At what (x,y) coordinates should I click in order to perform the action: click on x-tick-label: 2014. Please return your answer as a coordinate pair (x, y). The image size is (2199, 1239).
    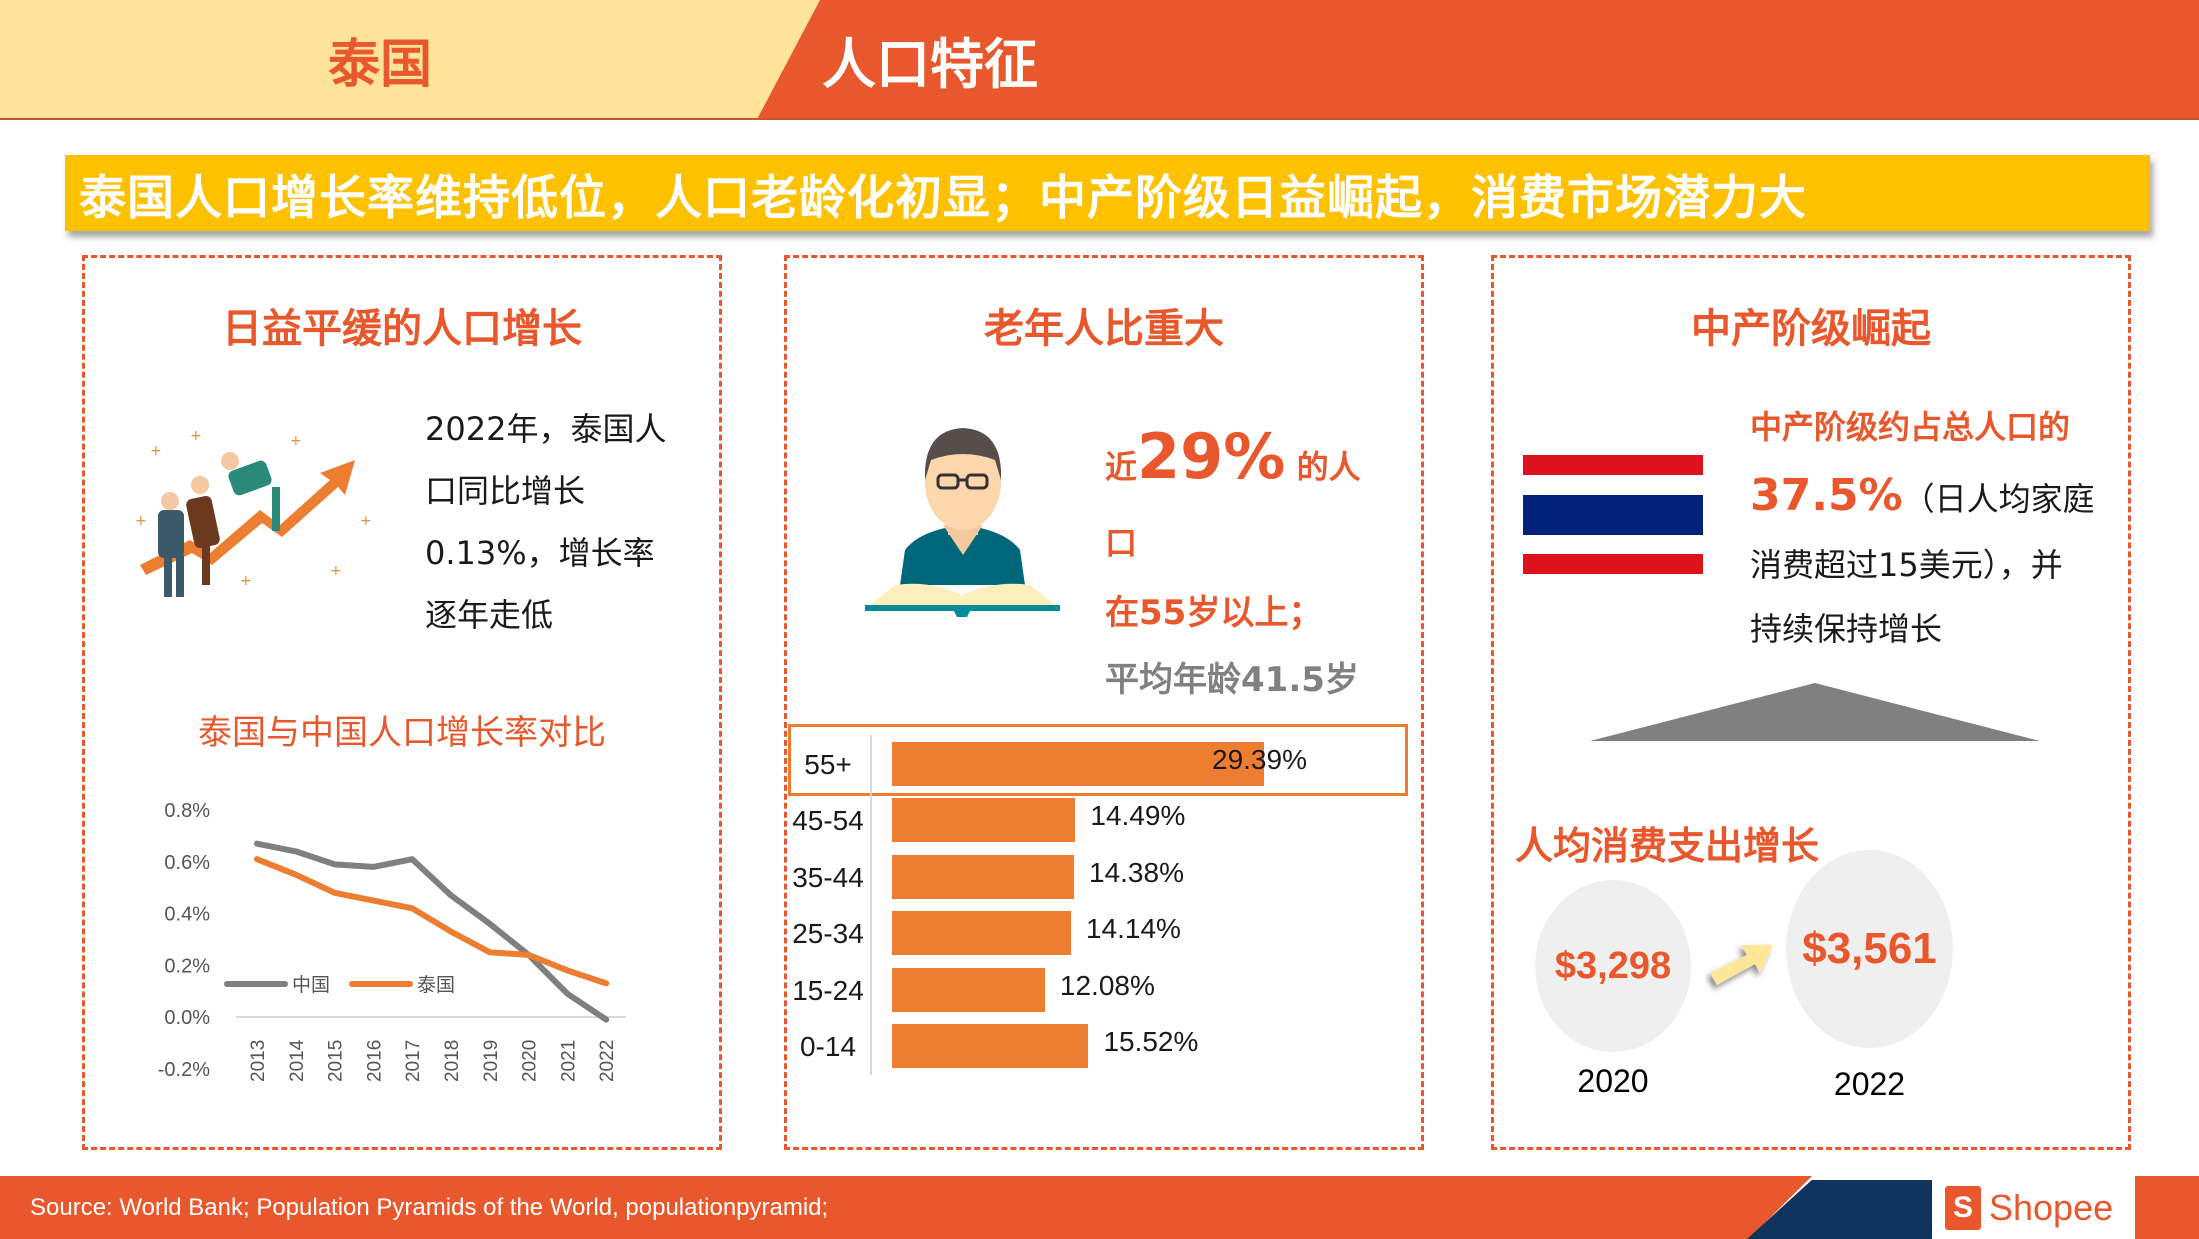
    Looking at the image, I should click on (297, 1060).